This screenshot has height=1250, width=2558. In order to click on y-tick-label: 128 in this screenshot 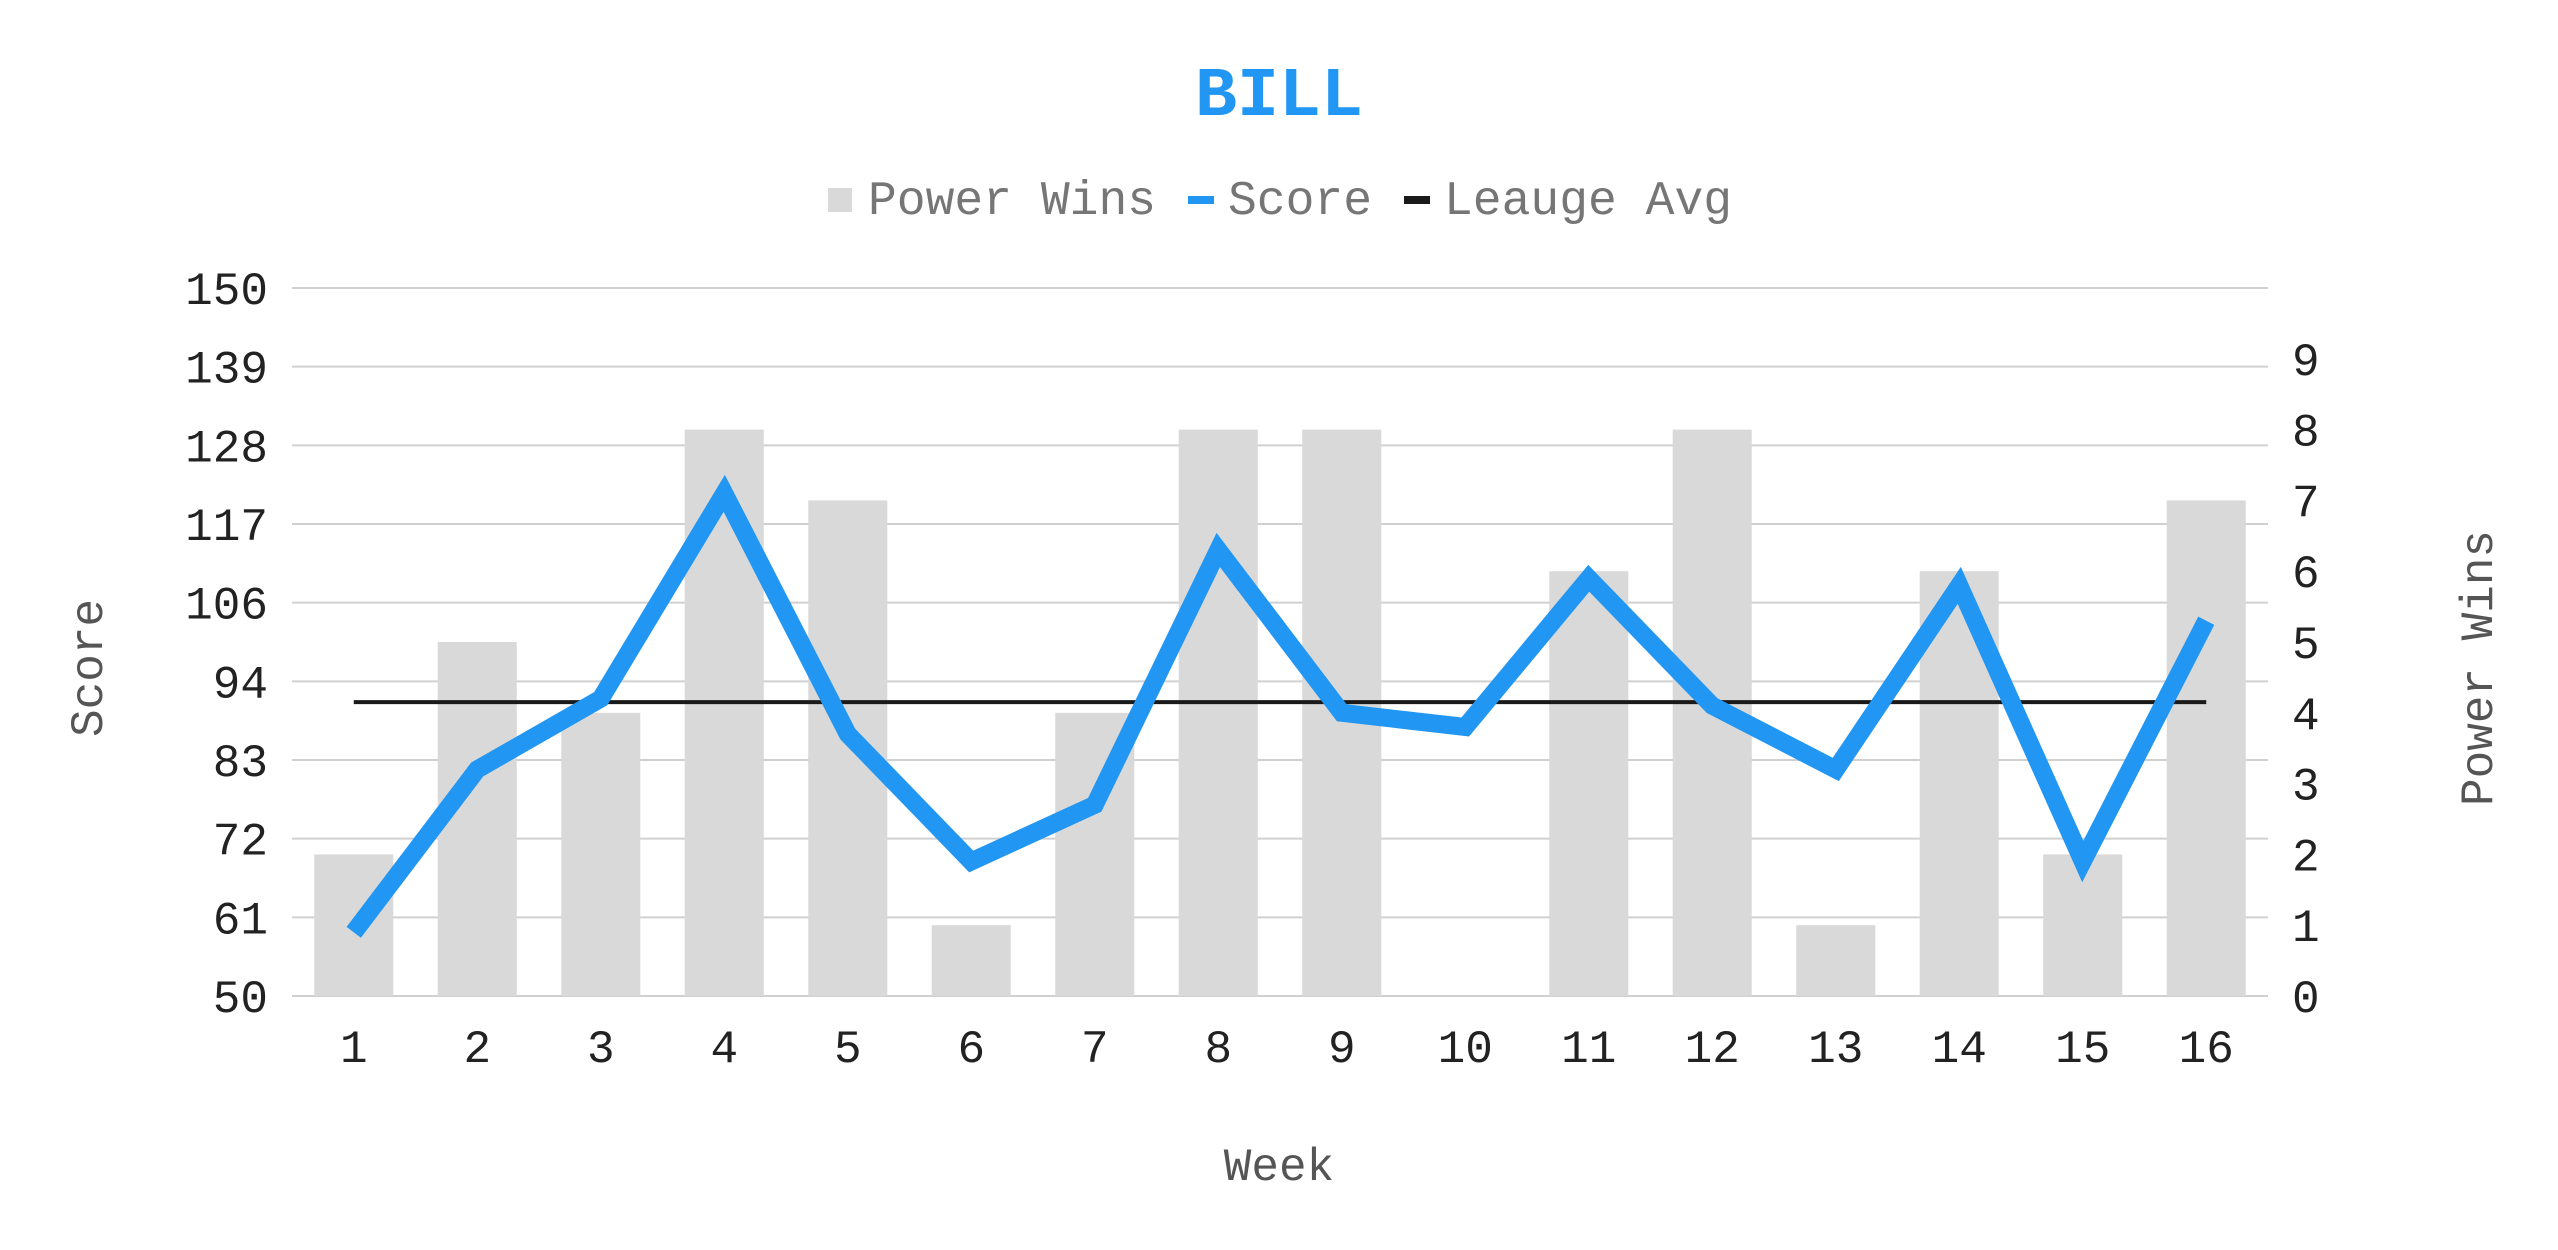, I will do `click(226, 449)`.